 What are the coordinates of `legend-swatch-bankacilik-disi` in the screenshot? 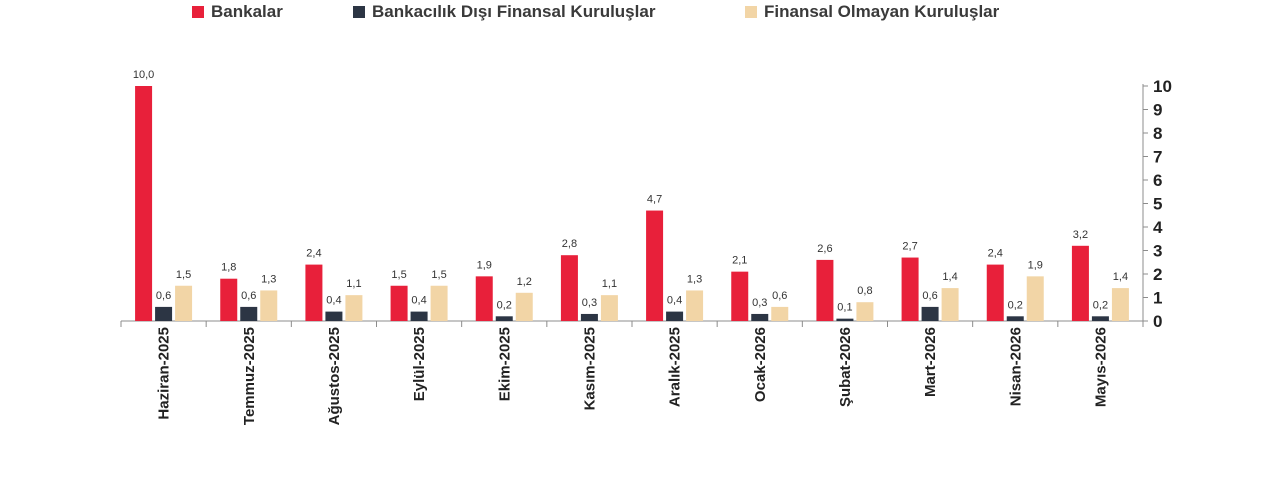 It's located at (359, 12).